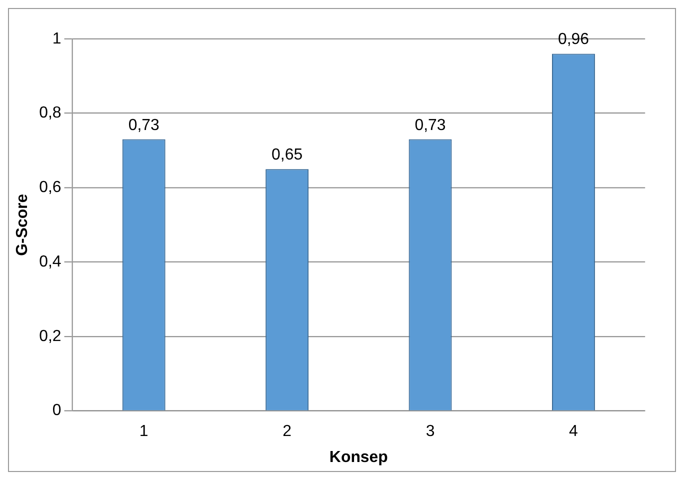  I want to click on y-tick-label: 1, so click(57, 39).